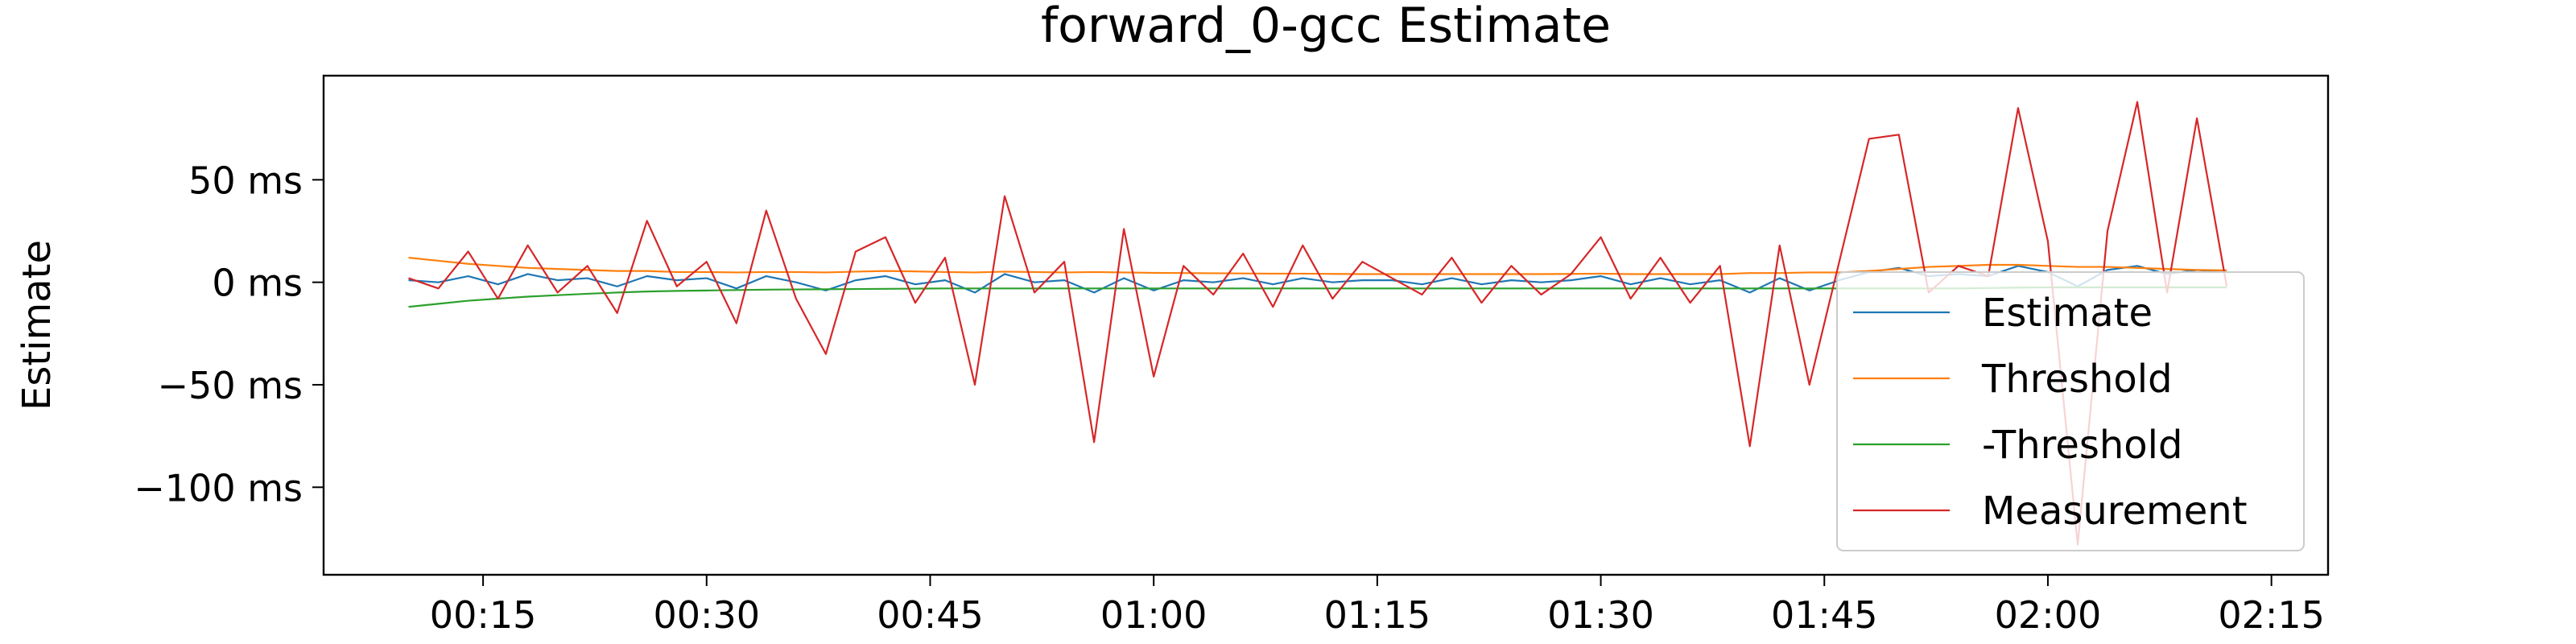  What do you see at coordinates (2077, 379) in the screenshot?
I see `legend-label: Threshold` at bounding box center [2077, 379].